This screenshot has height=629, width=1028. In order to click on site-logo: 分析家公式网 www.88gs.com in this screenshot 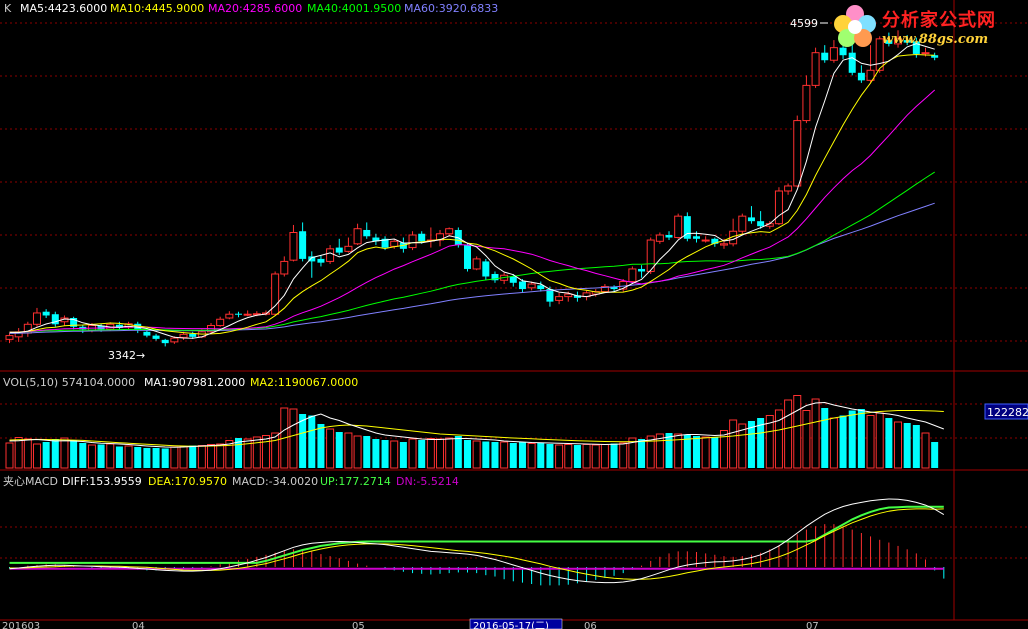, I will do `click(928, 28)`.